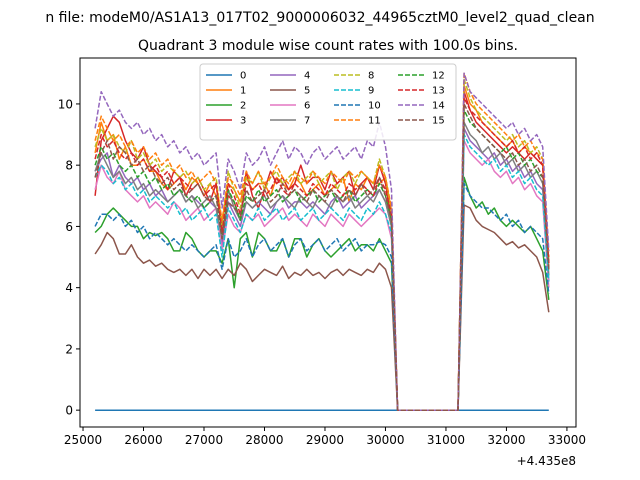 This screenshot has height=480, width=640. What do you see at coordinates (243, 121) in the screenshot?
I see `legend-label-3: 3` at bounding box center [243, 121].